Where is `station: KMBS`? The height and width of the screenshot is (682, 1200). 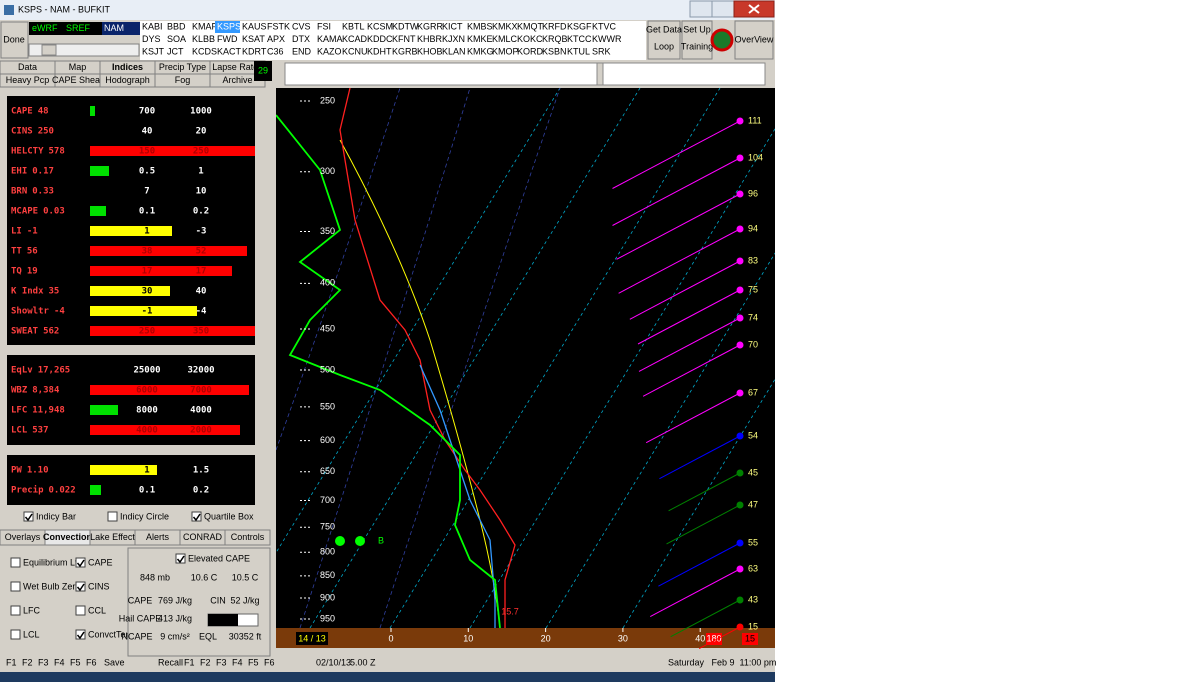
station: KMBS is located at coordinates (480, 26).